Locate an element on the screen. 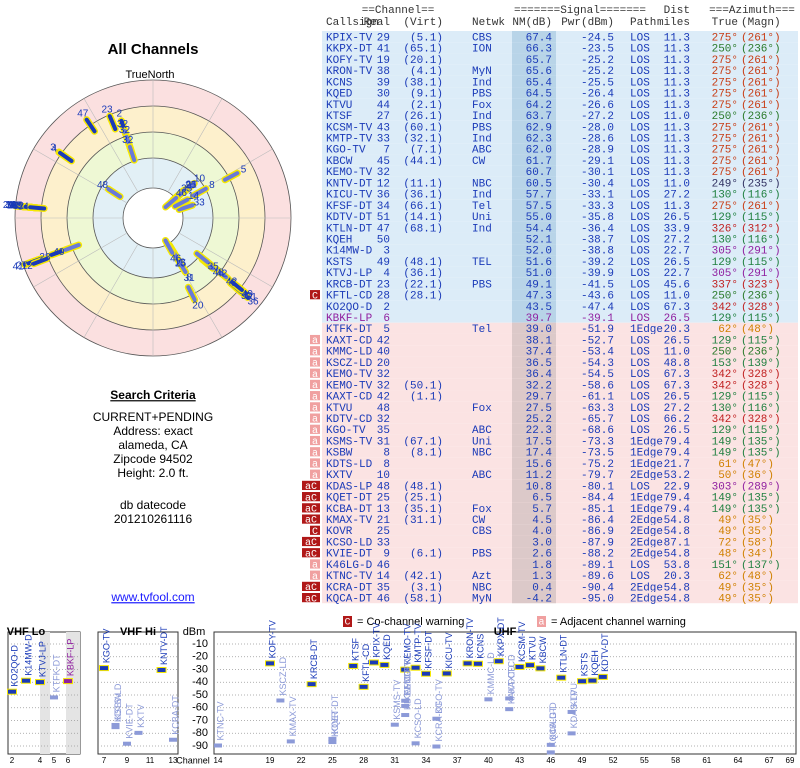  table-cell: 49° is located at coordinates (728, 532).